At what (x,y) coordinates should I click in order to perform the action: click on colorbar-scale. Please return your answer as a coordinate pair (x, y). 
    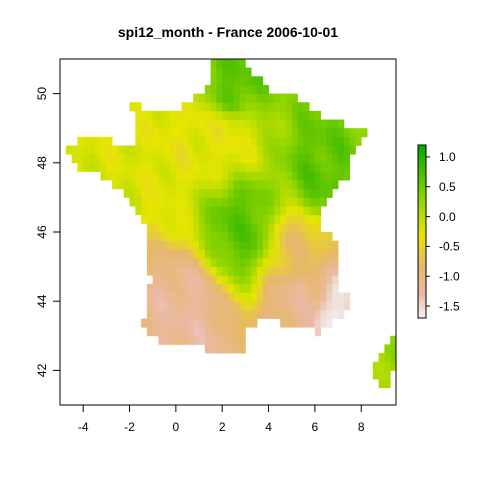
    Looking at the image, I should click on (422, 231).